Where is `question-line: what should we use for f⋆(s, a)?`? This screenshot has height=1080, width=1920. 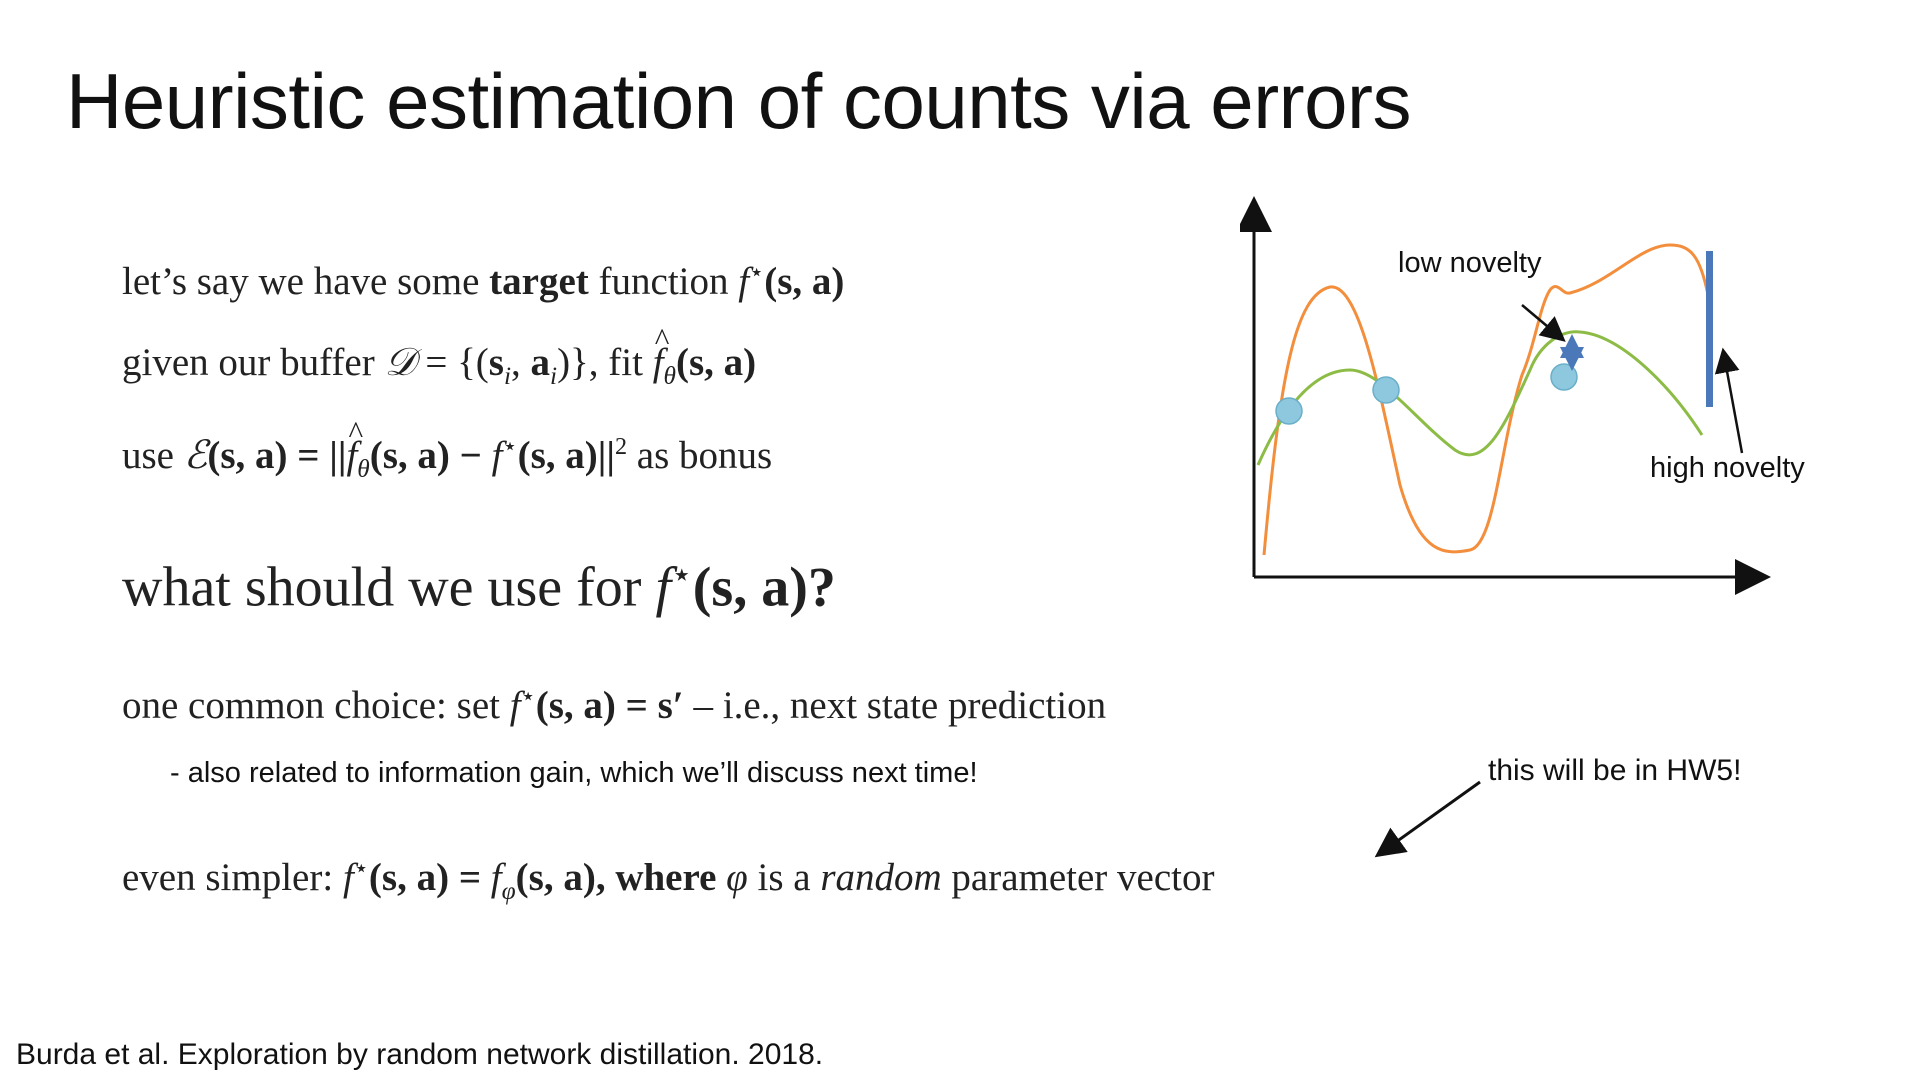 question-line: what should we use for f⋆(s, a)? is located at coordinates (479, 587).